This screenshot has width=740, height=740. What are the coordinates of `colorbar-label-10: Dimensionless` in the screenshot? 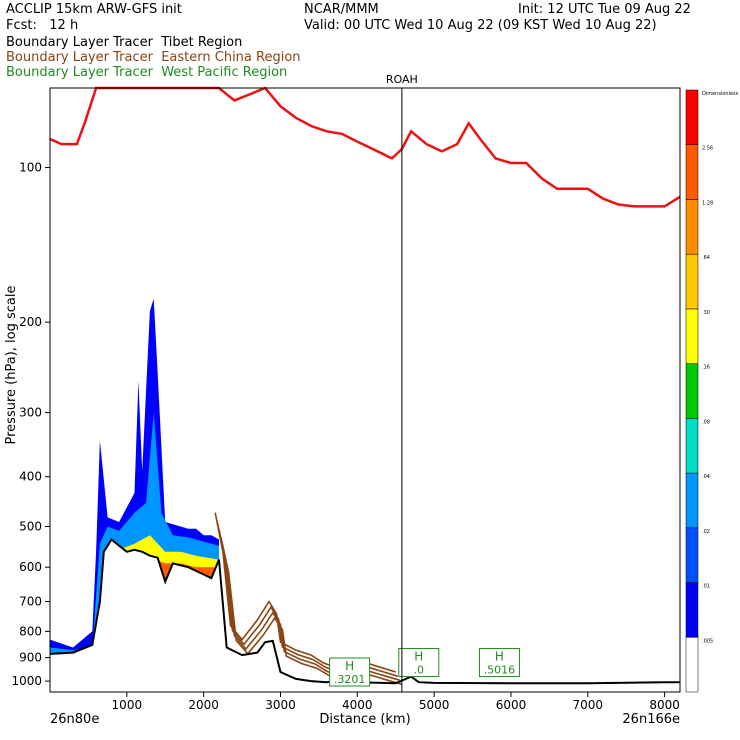 It's located at (720, 94).